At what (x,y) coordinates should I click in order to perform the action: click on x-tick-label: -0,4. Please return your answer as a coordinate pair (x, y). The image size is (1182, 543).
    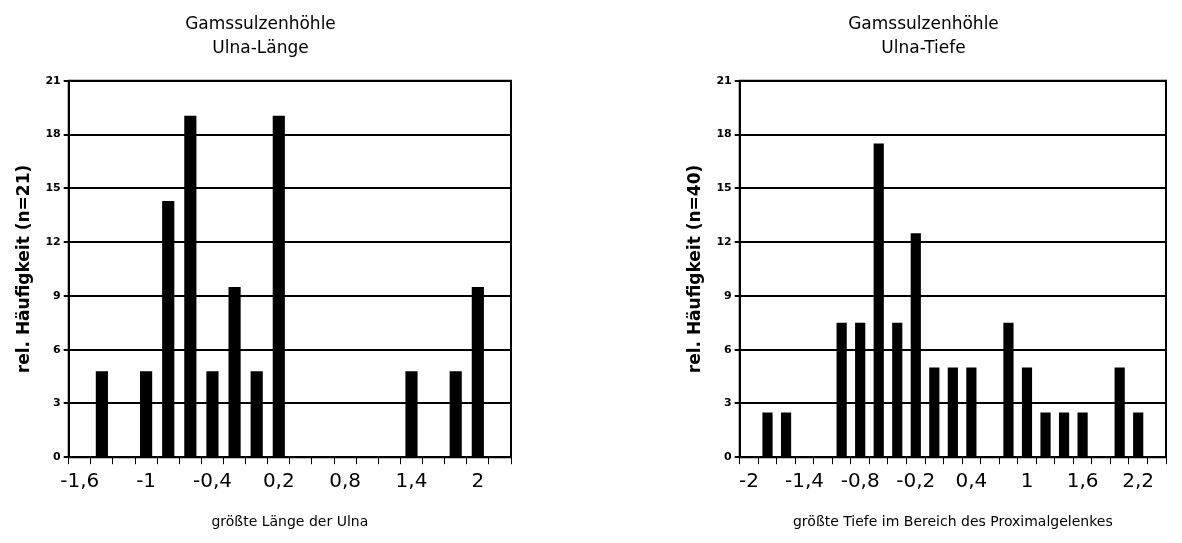
    Looking at the image, I should click on (212, 480).